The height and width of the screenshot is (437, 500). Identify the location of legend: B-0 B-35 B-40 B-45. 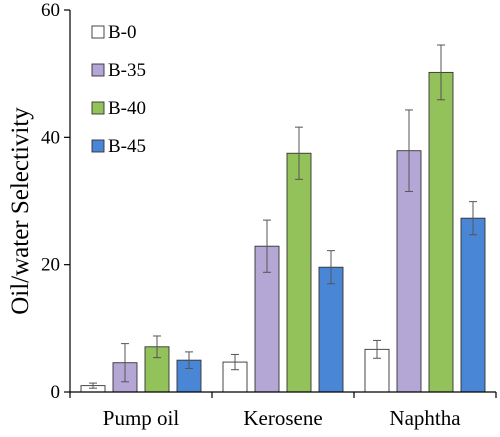
(118, 89).